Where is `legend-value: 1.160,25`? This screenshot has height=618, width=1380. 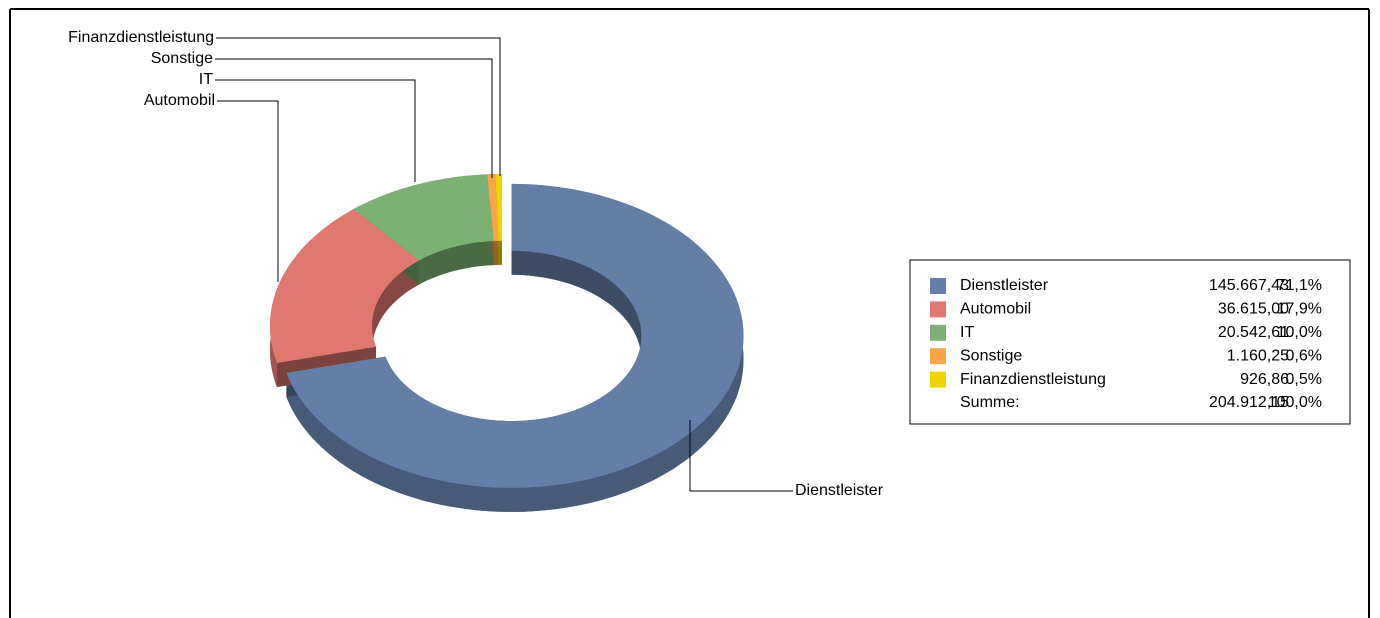
legend-value: 1.160,25 is located at coordinates (1258, 355).